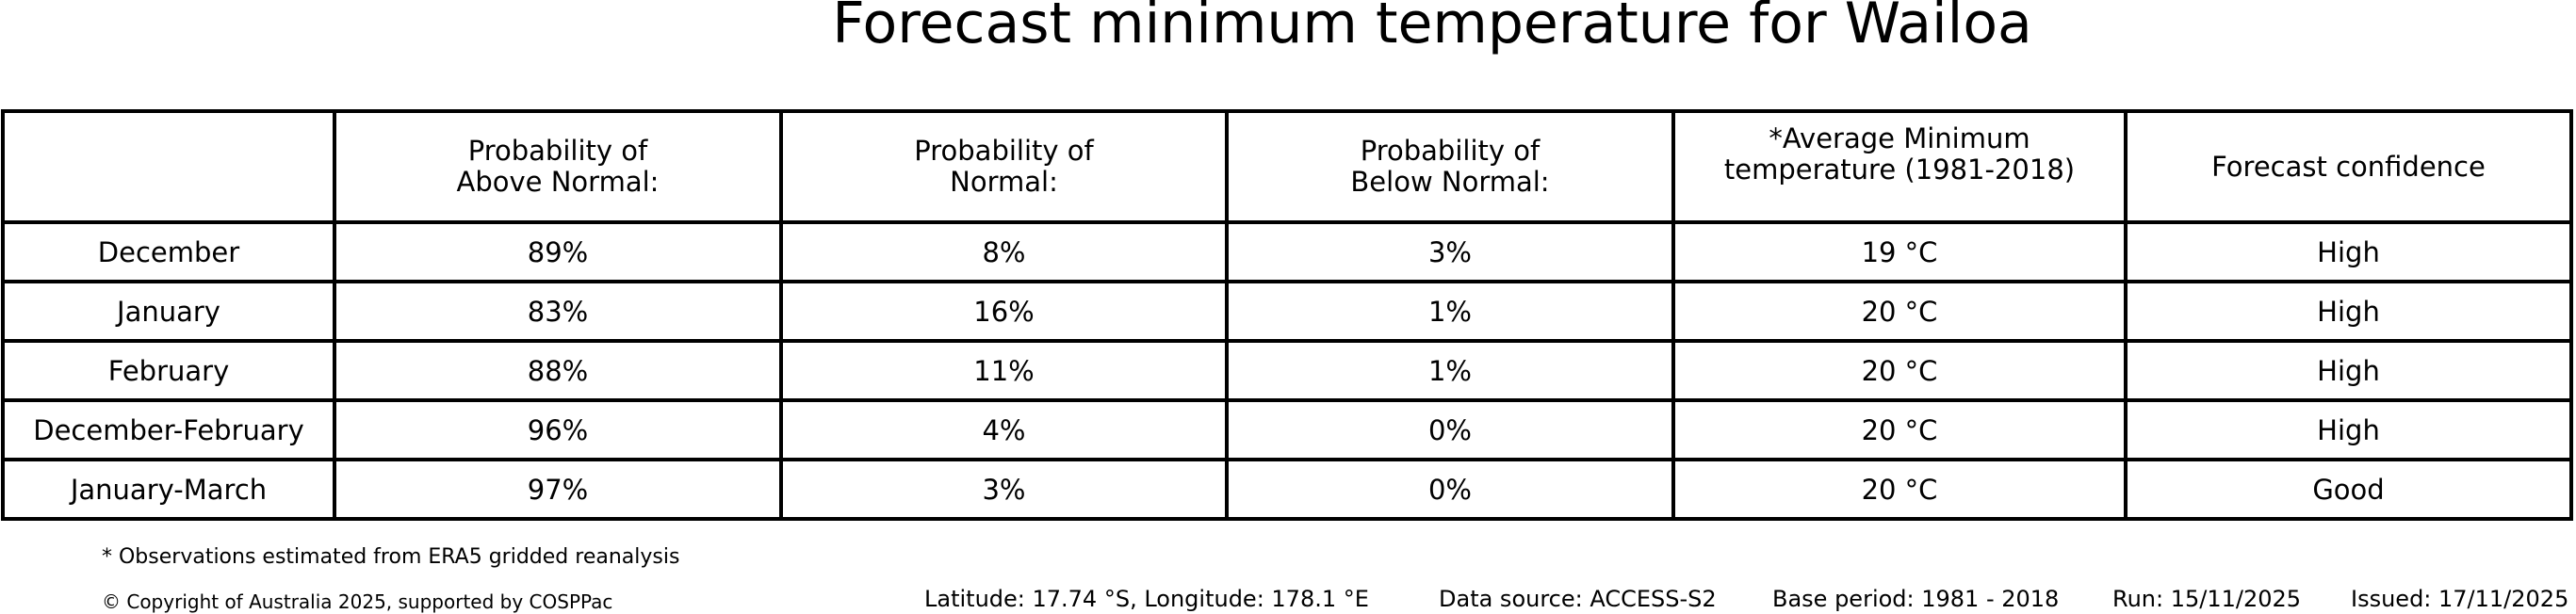  I want to click on cell-normal: 11%, so click(1004, 370).